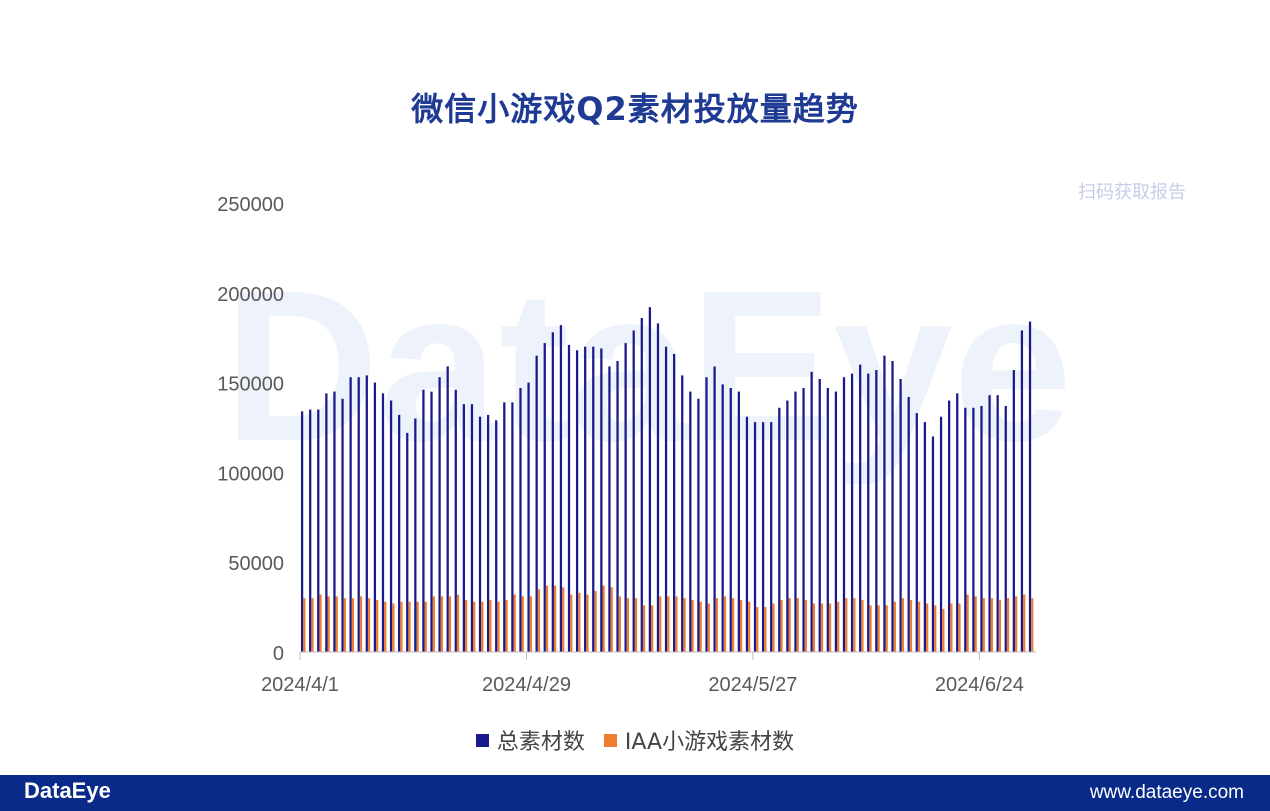 The image size is (1270, 811). I want to click on y-tick-label: 200000, so click(250, 295).